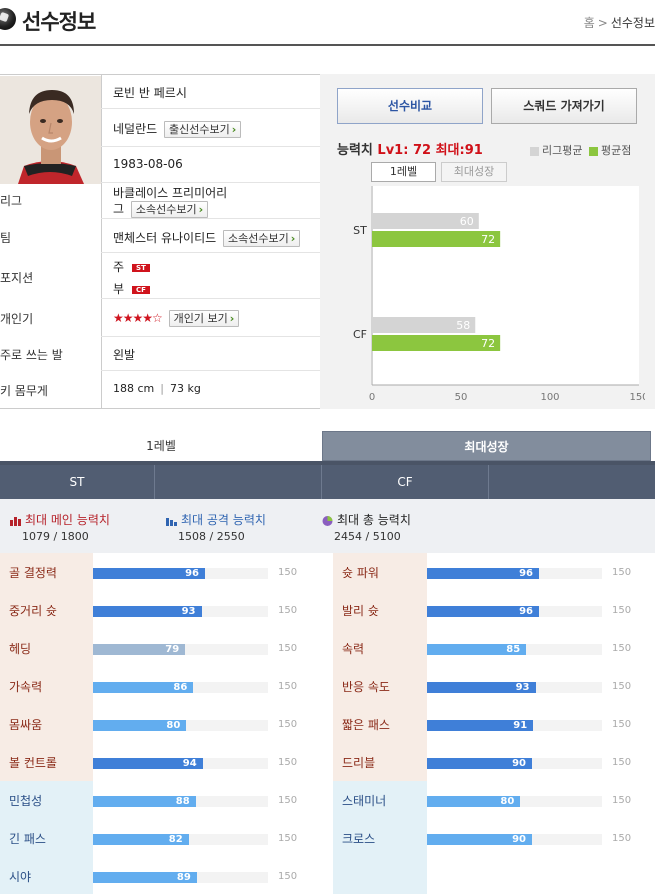 The width and height of the screenshot is (655, 894). What do you see at coordinates (637, 397) in the screenshot?
I see `x-tick-label: 150` at bounding box center [637, 397].